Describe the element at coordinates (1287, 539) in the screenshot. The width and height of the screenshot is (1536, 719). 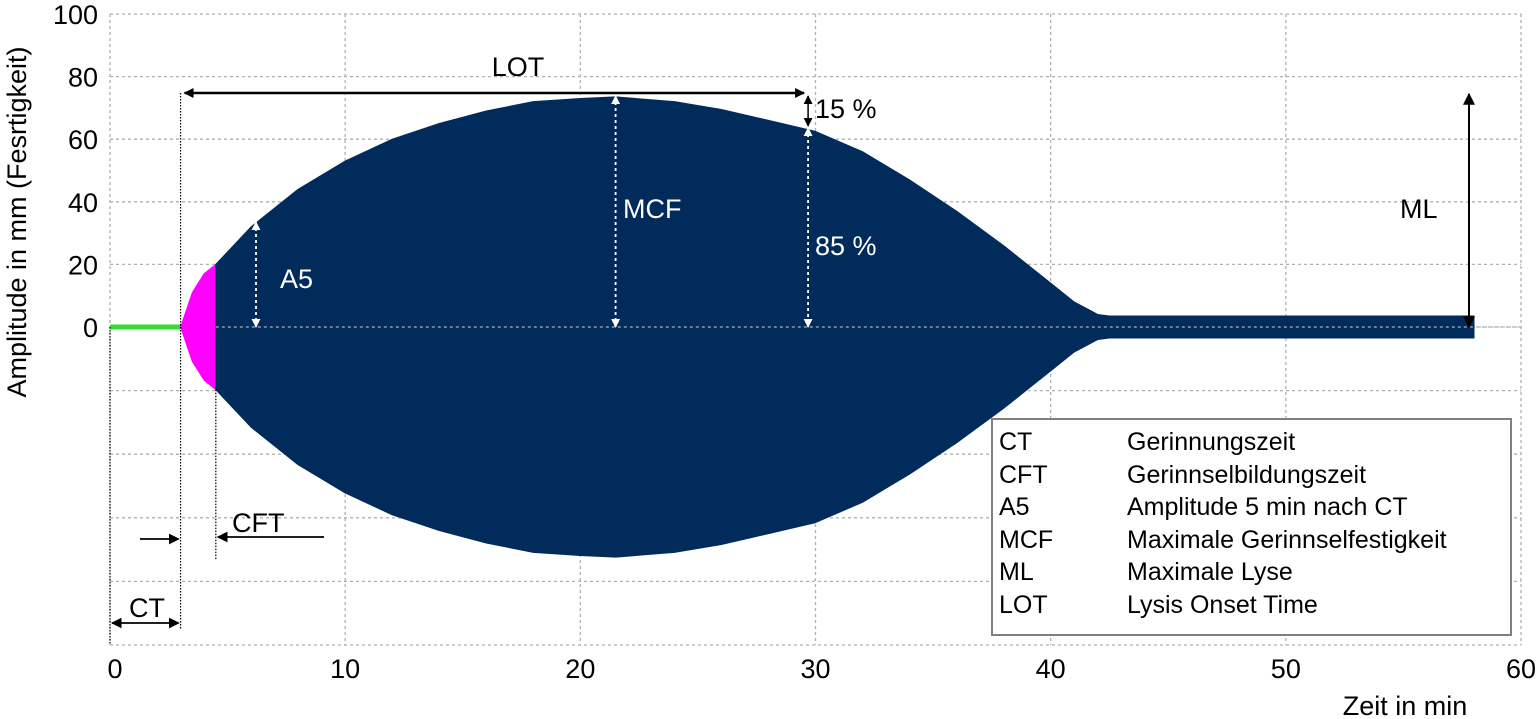
I see `legend-desc: Maximale Gerinnselfestigkeit` at that location.